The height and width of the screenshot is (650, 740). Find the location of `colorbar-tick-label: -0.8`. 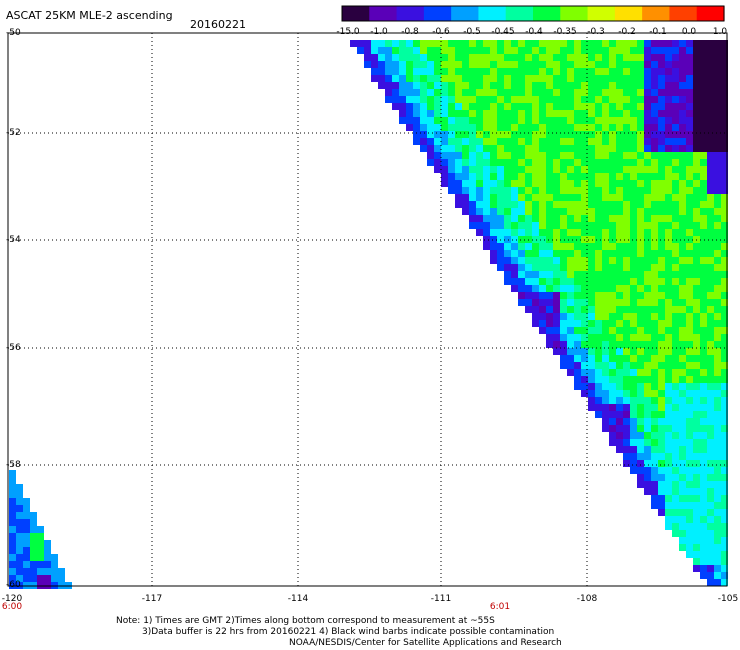

colorbar-tick-label: -0.8 is located at coordinates (410, 32).